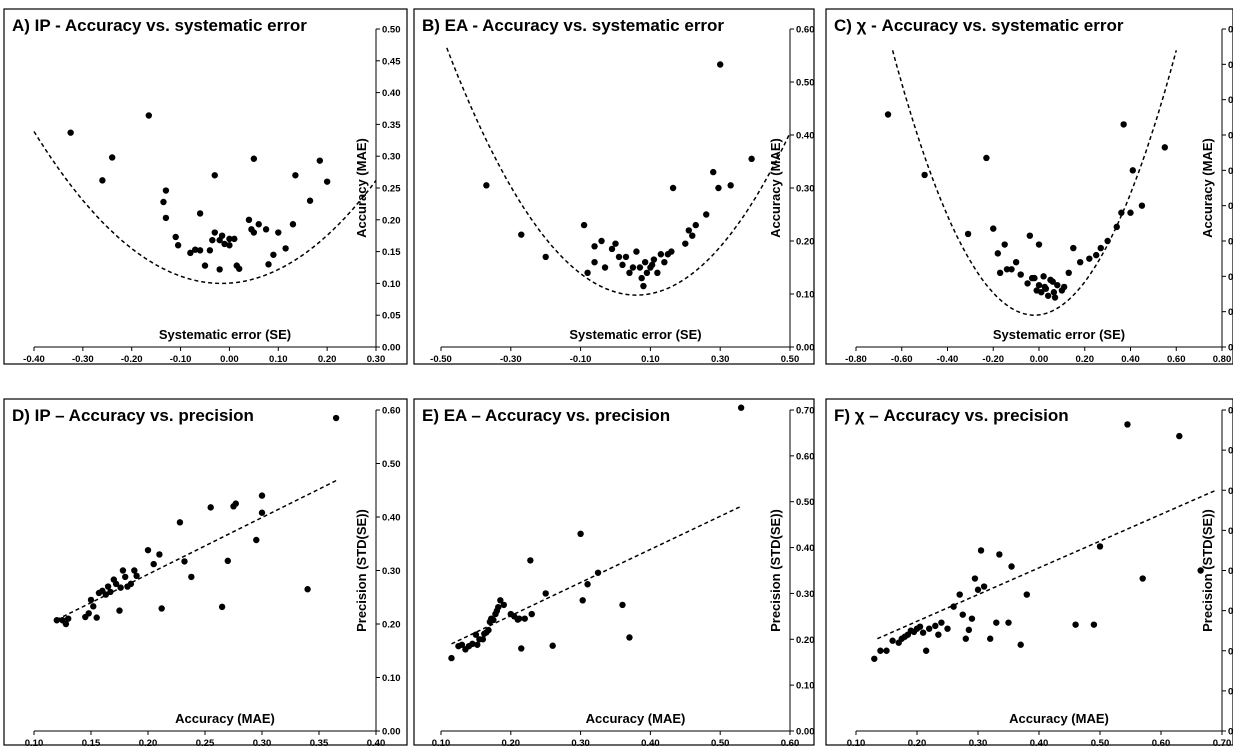 The height and width of the screenshot is (756, 1233). What do you see at coordinates (790, 359) in the screenshot?
I see `panel-b-x-tick-label: 0.50` at bounding box center [790, 359].